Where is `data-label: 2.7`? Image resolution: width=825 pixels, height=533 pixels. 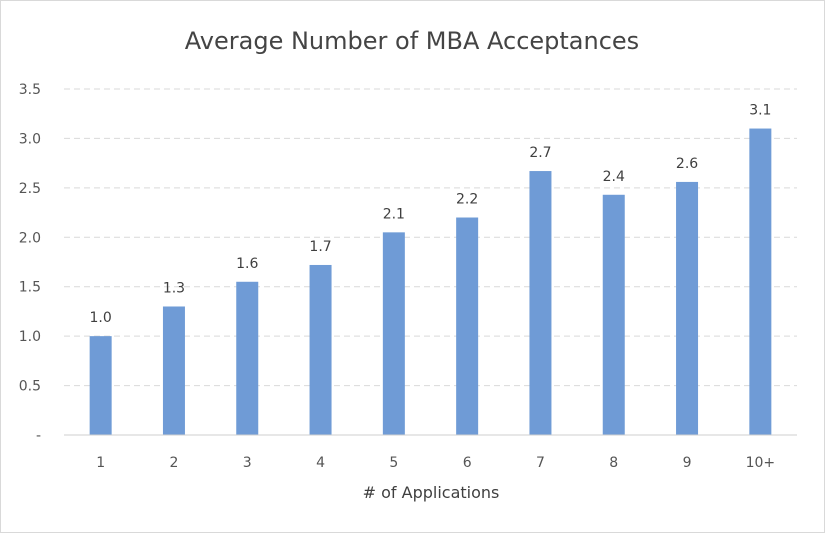
data-label: 2.7 is located at coordinates (540, 153).